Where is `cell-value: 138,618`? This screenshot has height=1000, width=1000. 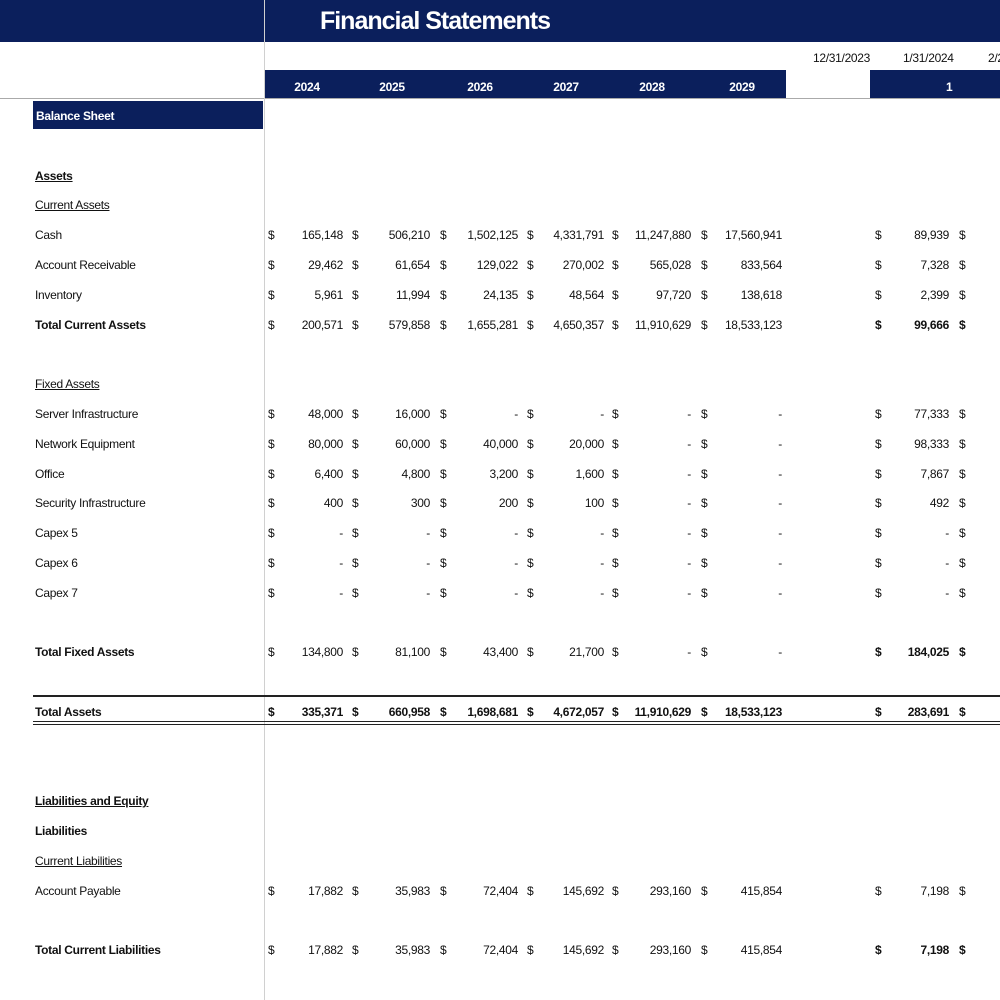 cell-value: 138,618 is located at coordinates (761, 294).